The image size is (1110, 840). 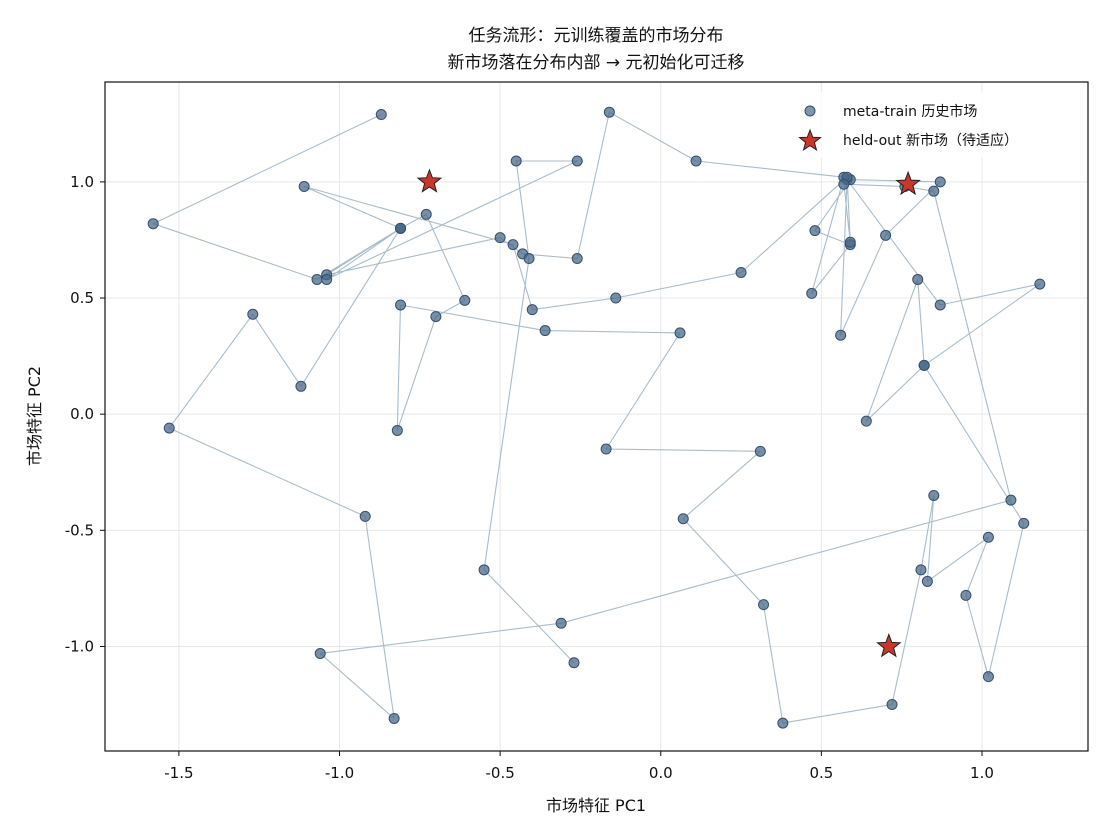 What do you see at coordinates (34, 416) in the screenshot?
I see `y-axis-label: 市场特征 PC2` at bounding box center [34, 416].